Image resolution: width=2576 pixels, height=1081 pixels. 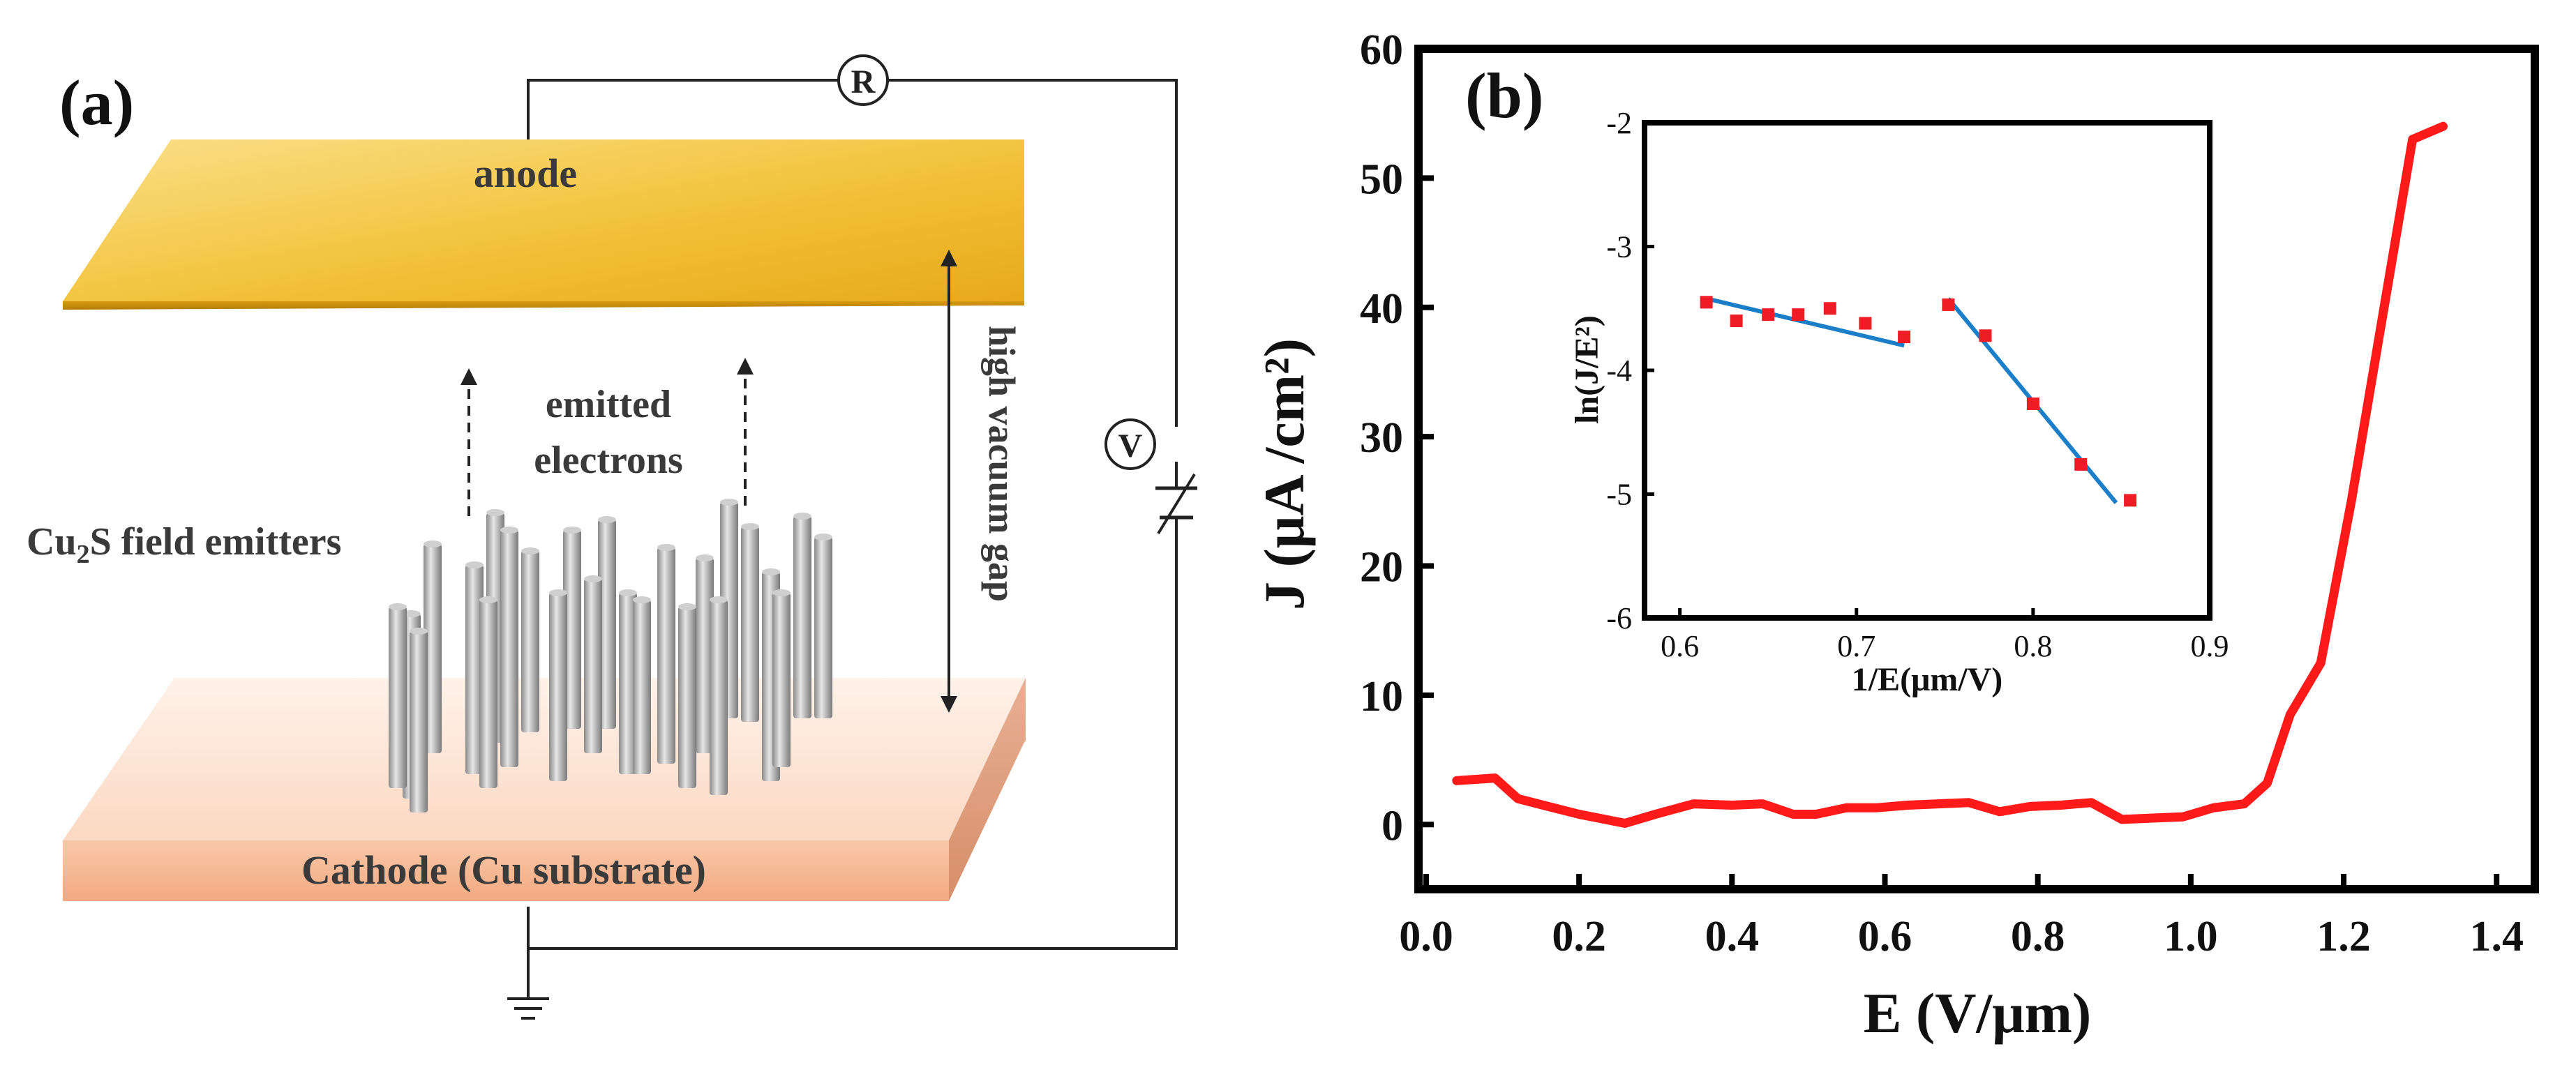 I want to click on inset-y-tick: -4, so click(x=1630, y=371).